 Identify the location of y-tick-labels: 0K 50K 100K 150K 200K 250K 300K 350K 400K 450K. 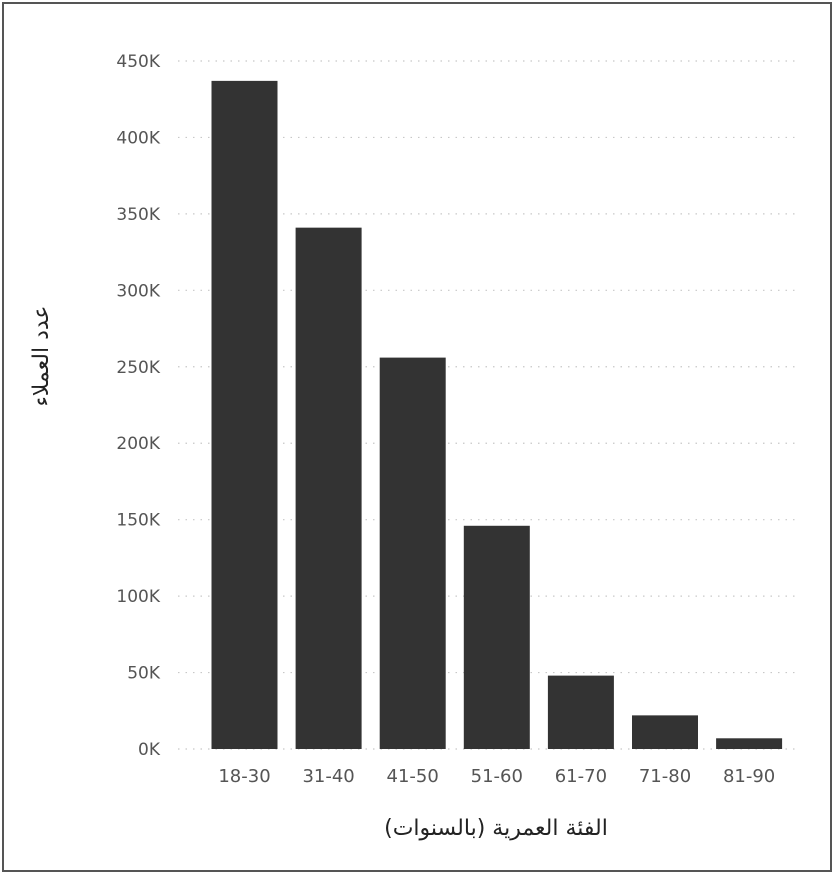
(138, 406).